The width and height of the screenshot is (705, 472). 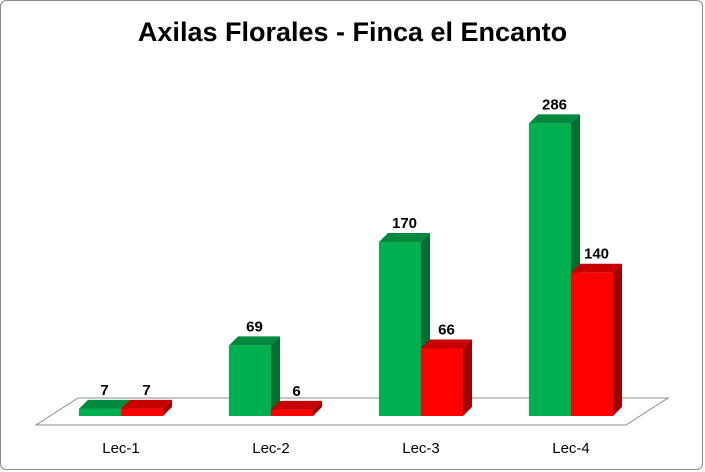 I want to click on data-label: 170, so click(x=404, y=223).